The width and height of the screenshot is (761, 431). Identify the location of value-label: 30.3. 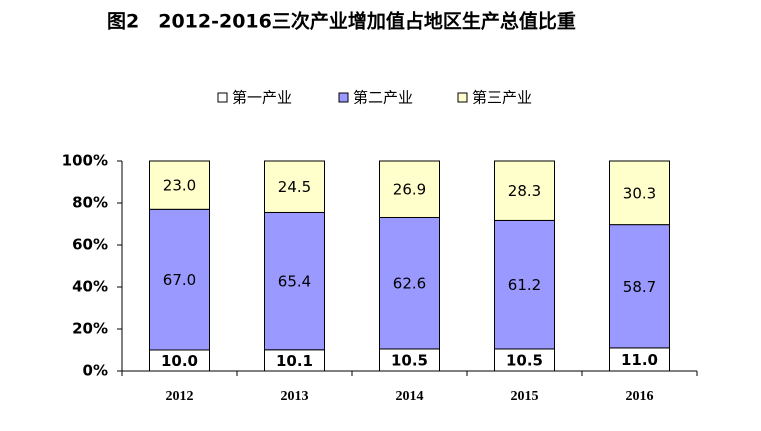
(639, 193).